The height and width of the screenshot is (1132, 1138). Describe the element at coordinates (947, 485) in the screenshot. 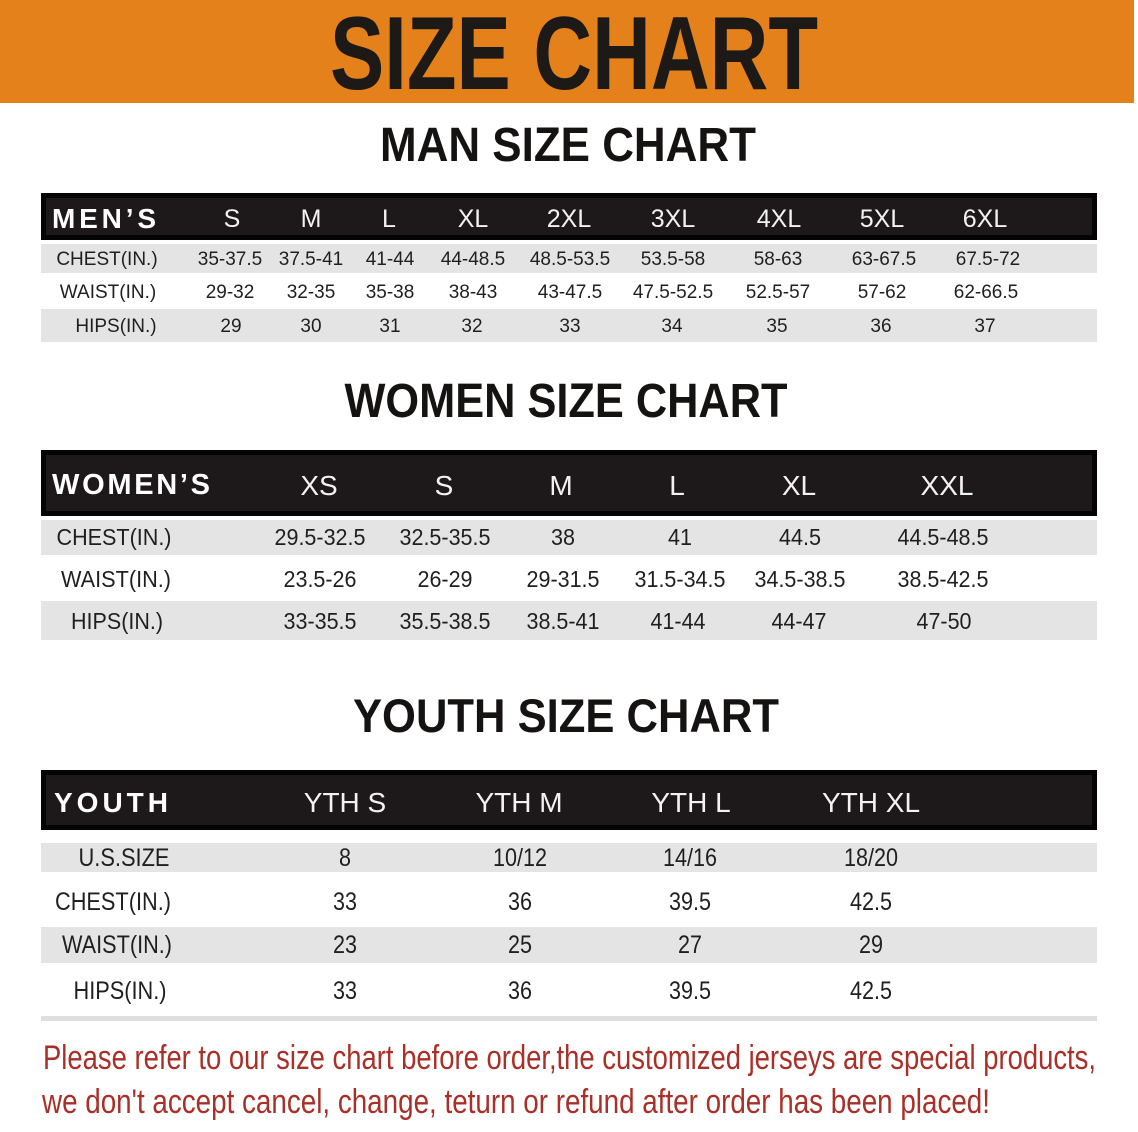

I see `svg-text: XXL` at that location.